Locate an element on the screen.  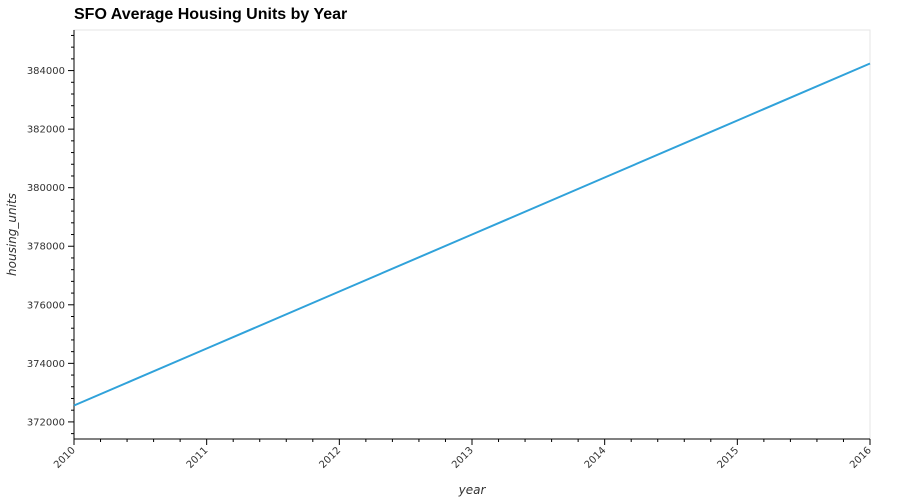
x-tick-label: 2016 is located at coordinates (861, 458).